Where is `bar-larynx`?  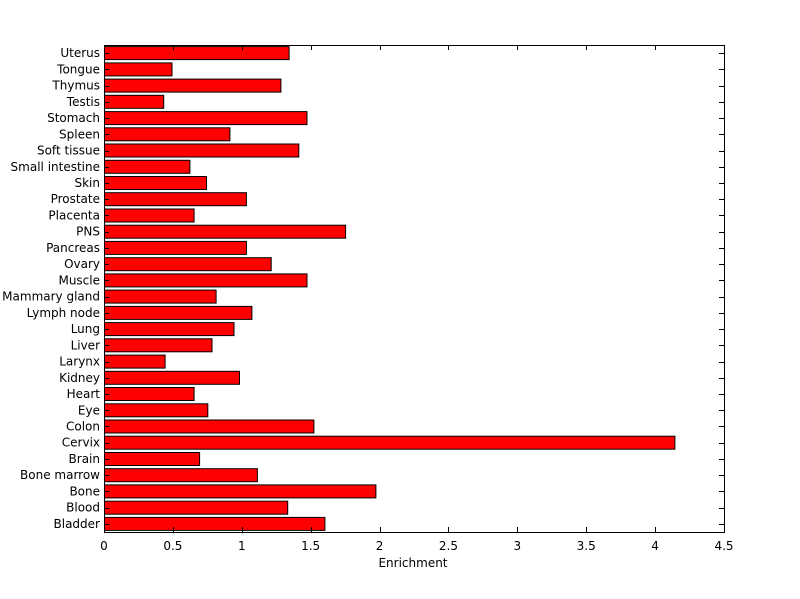
bar-larynx is located at coordinates (135, 361).